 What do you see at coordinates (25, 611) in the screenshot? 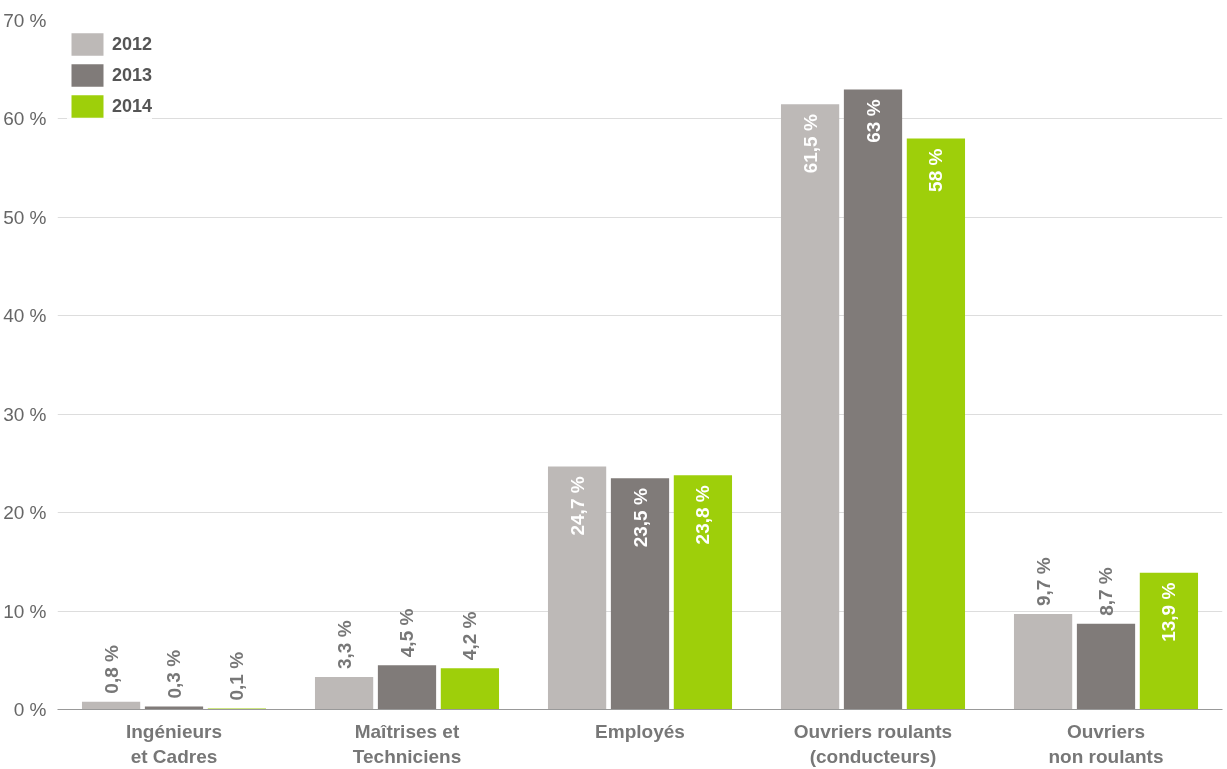
I see `y-tick-label: 10 %` at bounding box center [25, 611].